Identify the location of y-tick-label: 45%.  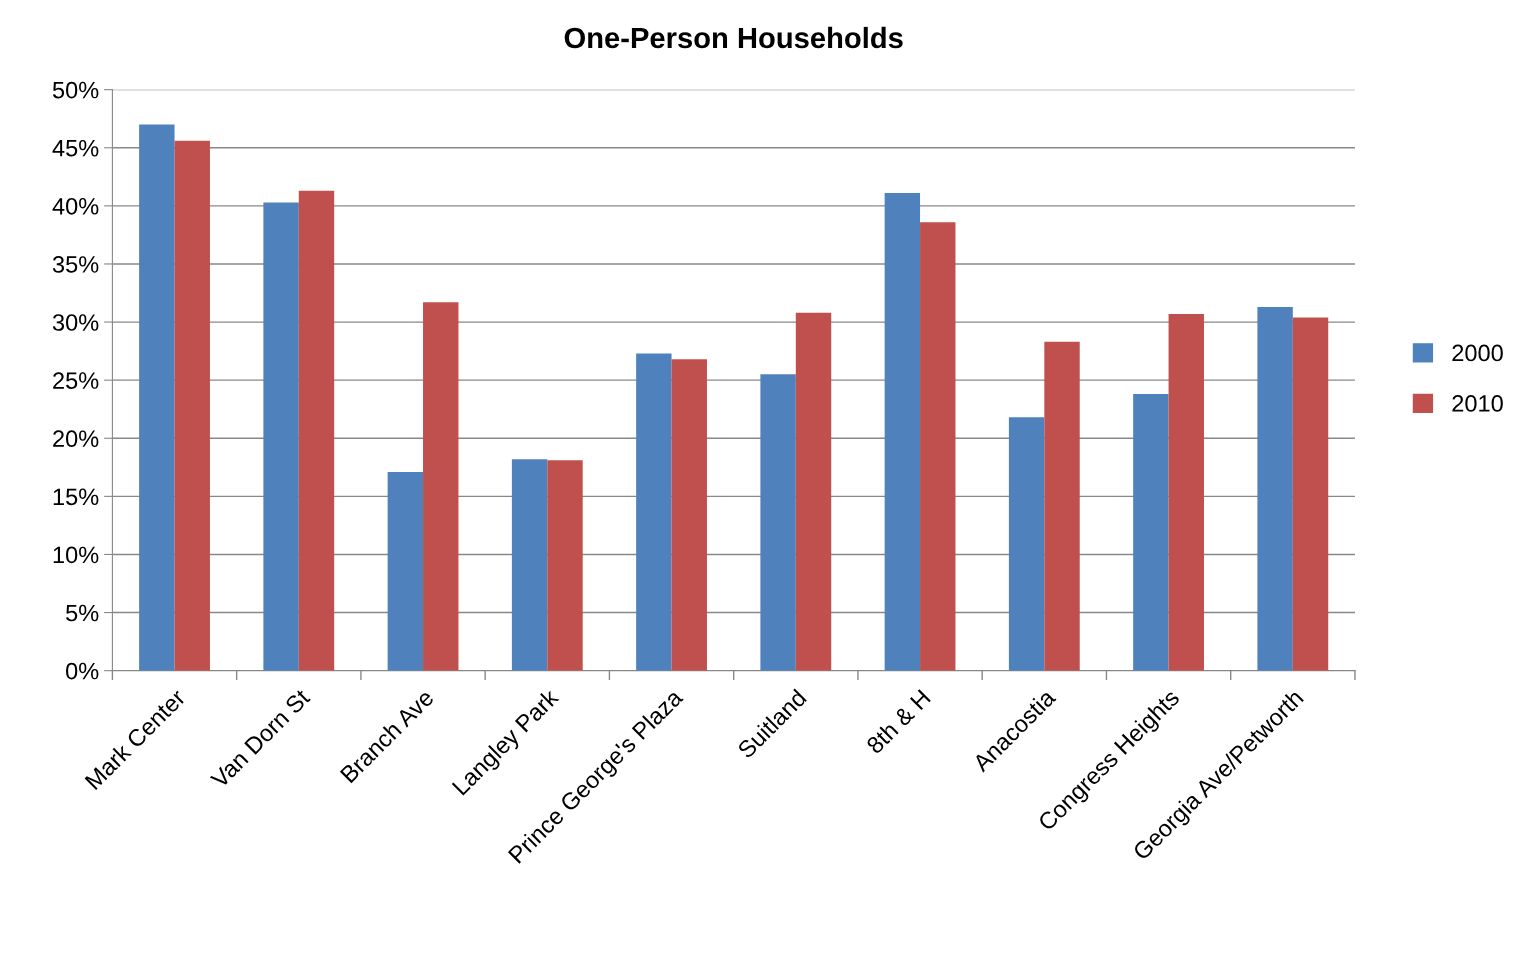
(75, 148).